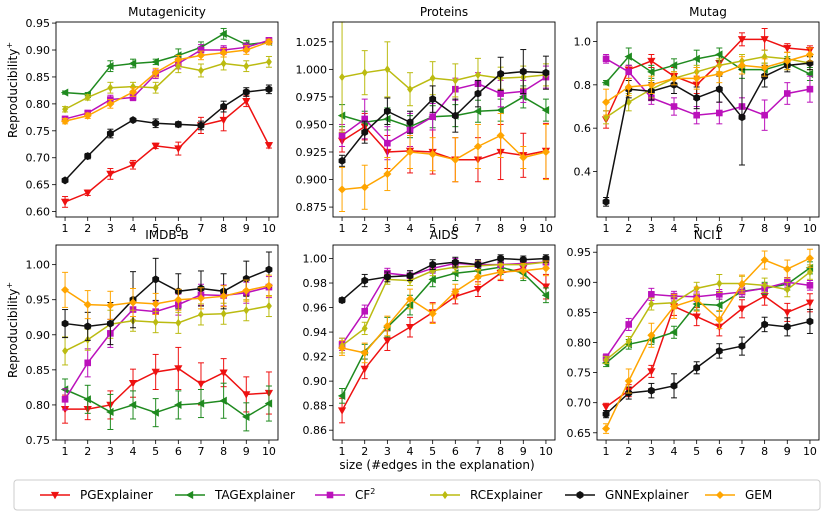 The width and height of the screenshot is (831, 515). I want to click on x-tick-label: 6, so click(455, 451).